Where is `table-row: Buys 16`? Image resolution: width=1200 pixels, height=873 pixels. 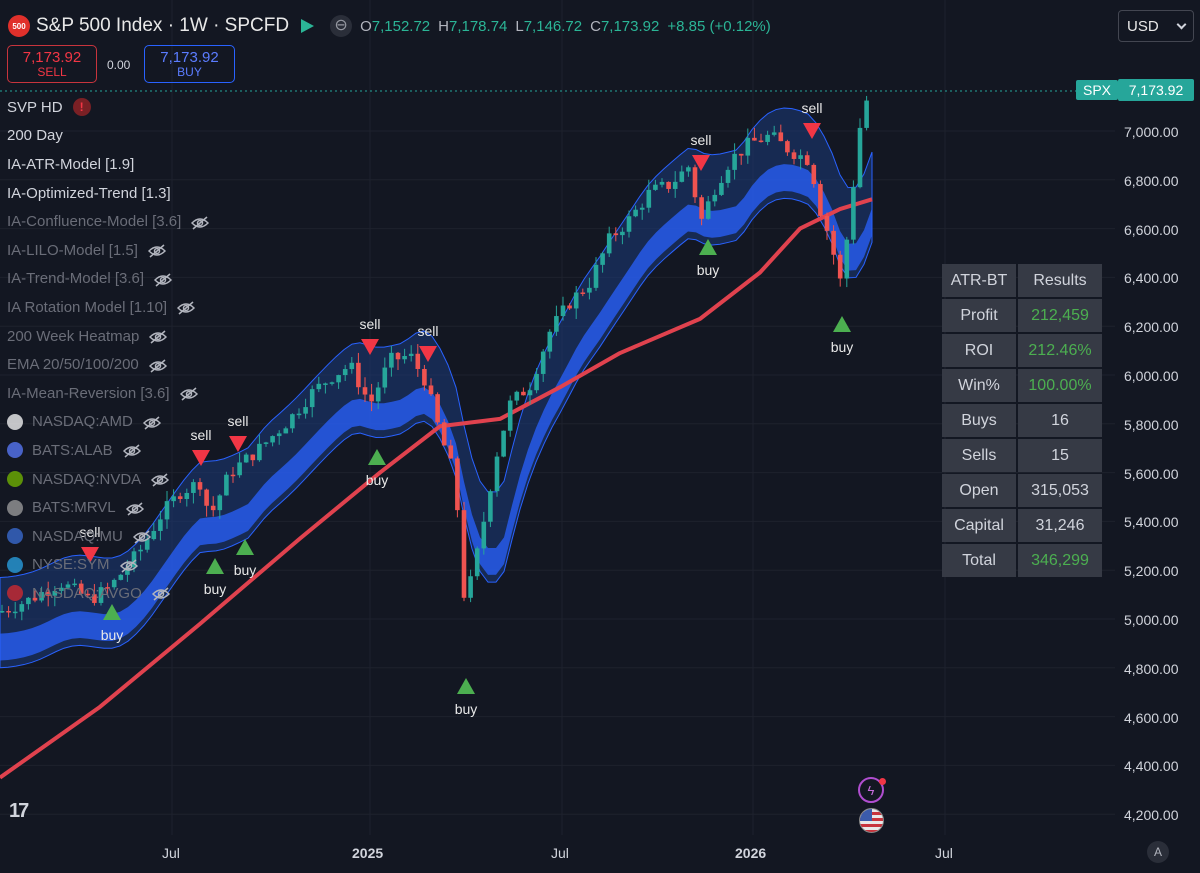
table-row: Buys 16 is located at coordinates (1022, 420).